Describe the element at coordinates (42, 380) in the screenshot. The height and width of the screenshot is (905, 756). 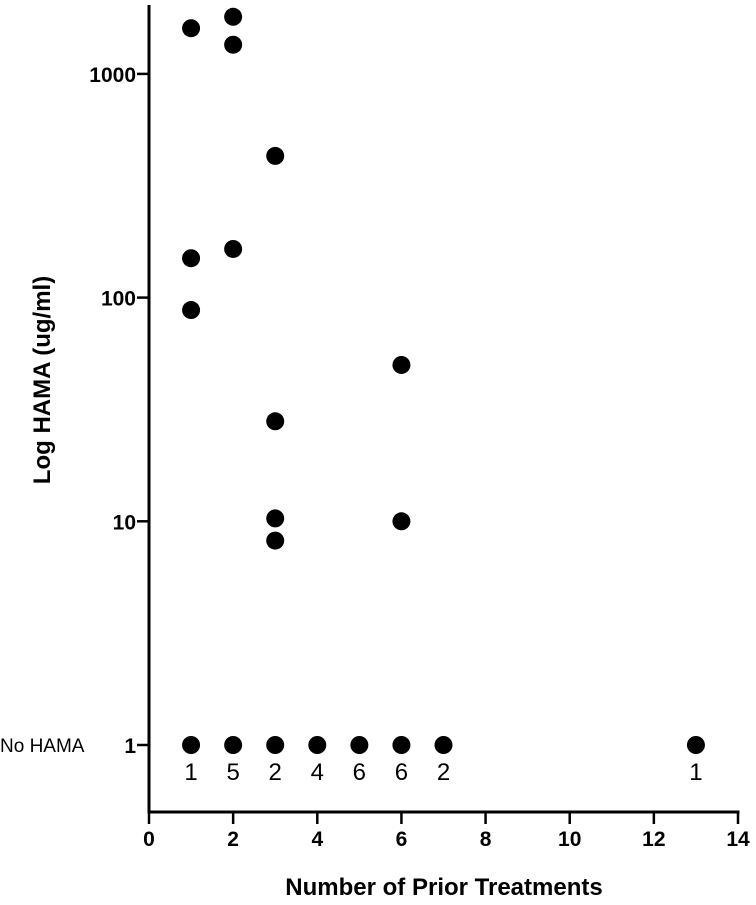
I see `y-axis-title: Log HAMA (ug/ml)` at that location.